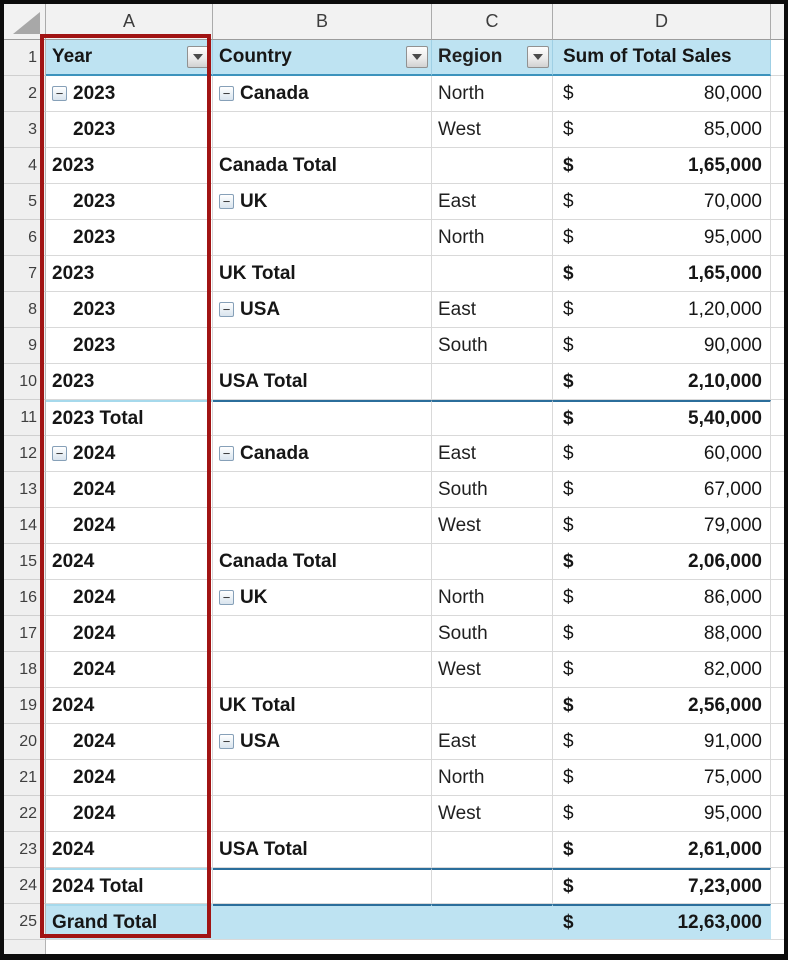  Describe the element at coordinates (662, 778) in the screenshot. I see `sales-cell: $ 75,000` at that location.